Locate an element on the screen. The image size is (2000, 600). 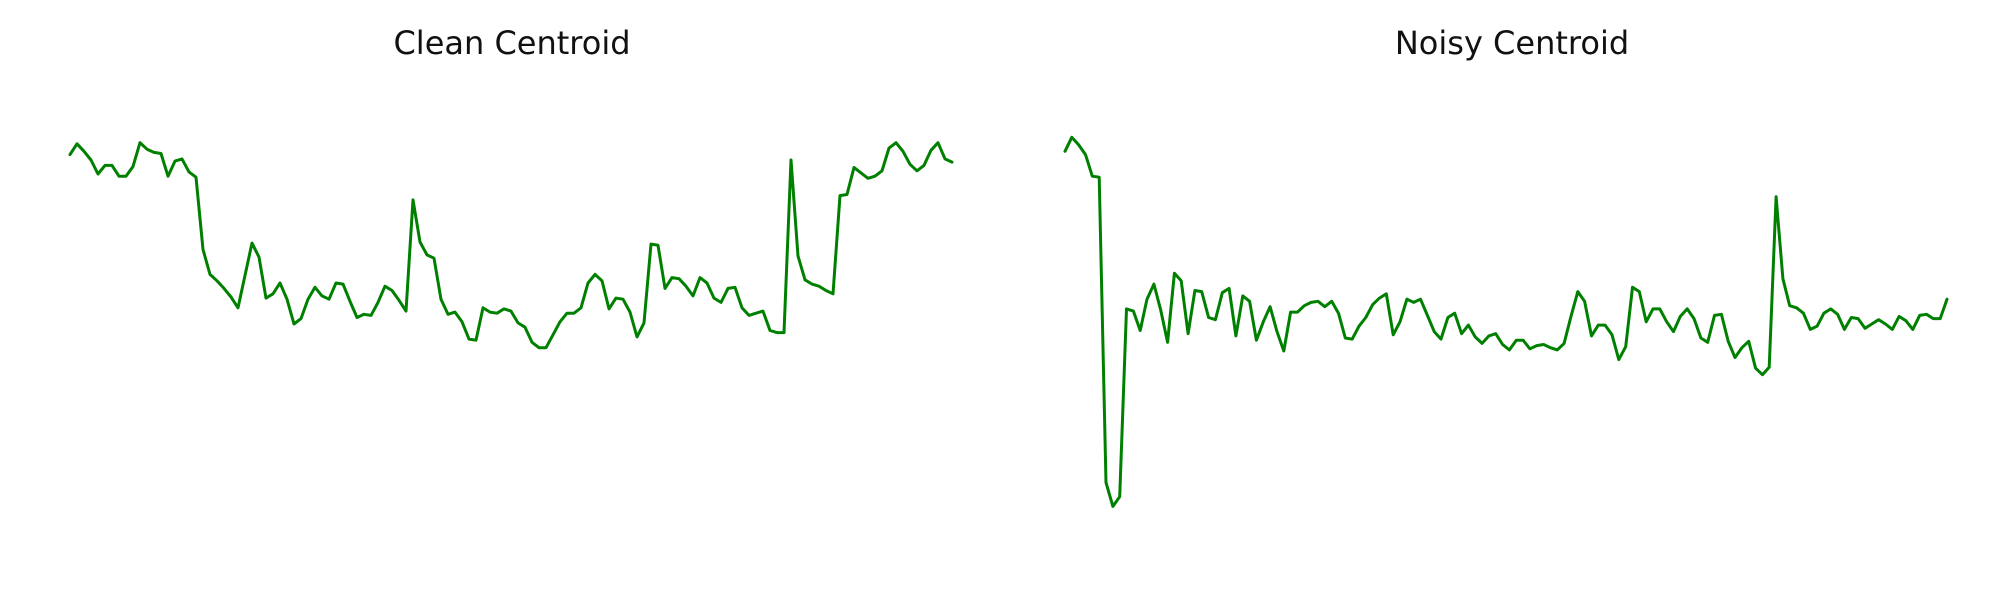
chart-title-noisy-centroid: Noisy Centroid is located at coordinates (1512, 43).